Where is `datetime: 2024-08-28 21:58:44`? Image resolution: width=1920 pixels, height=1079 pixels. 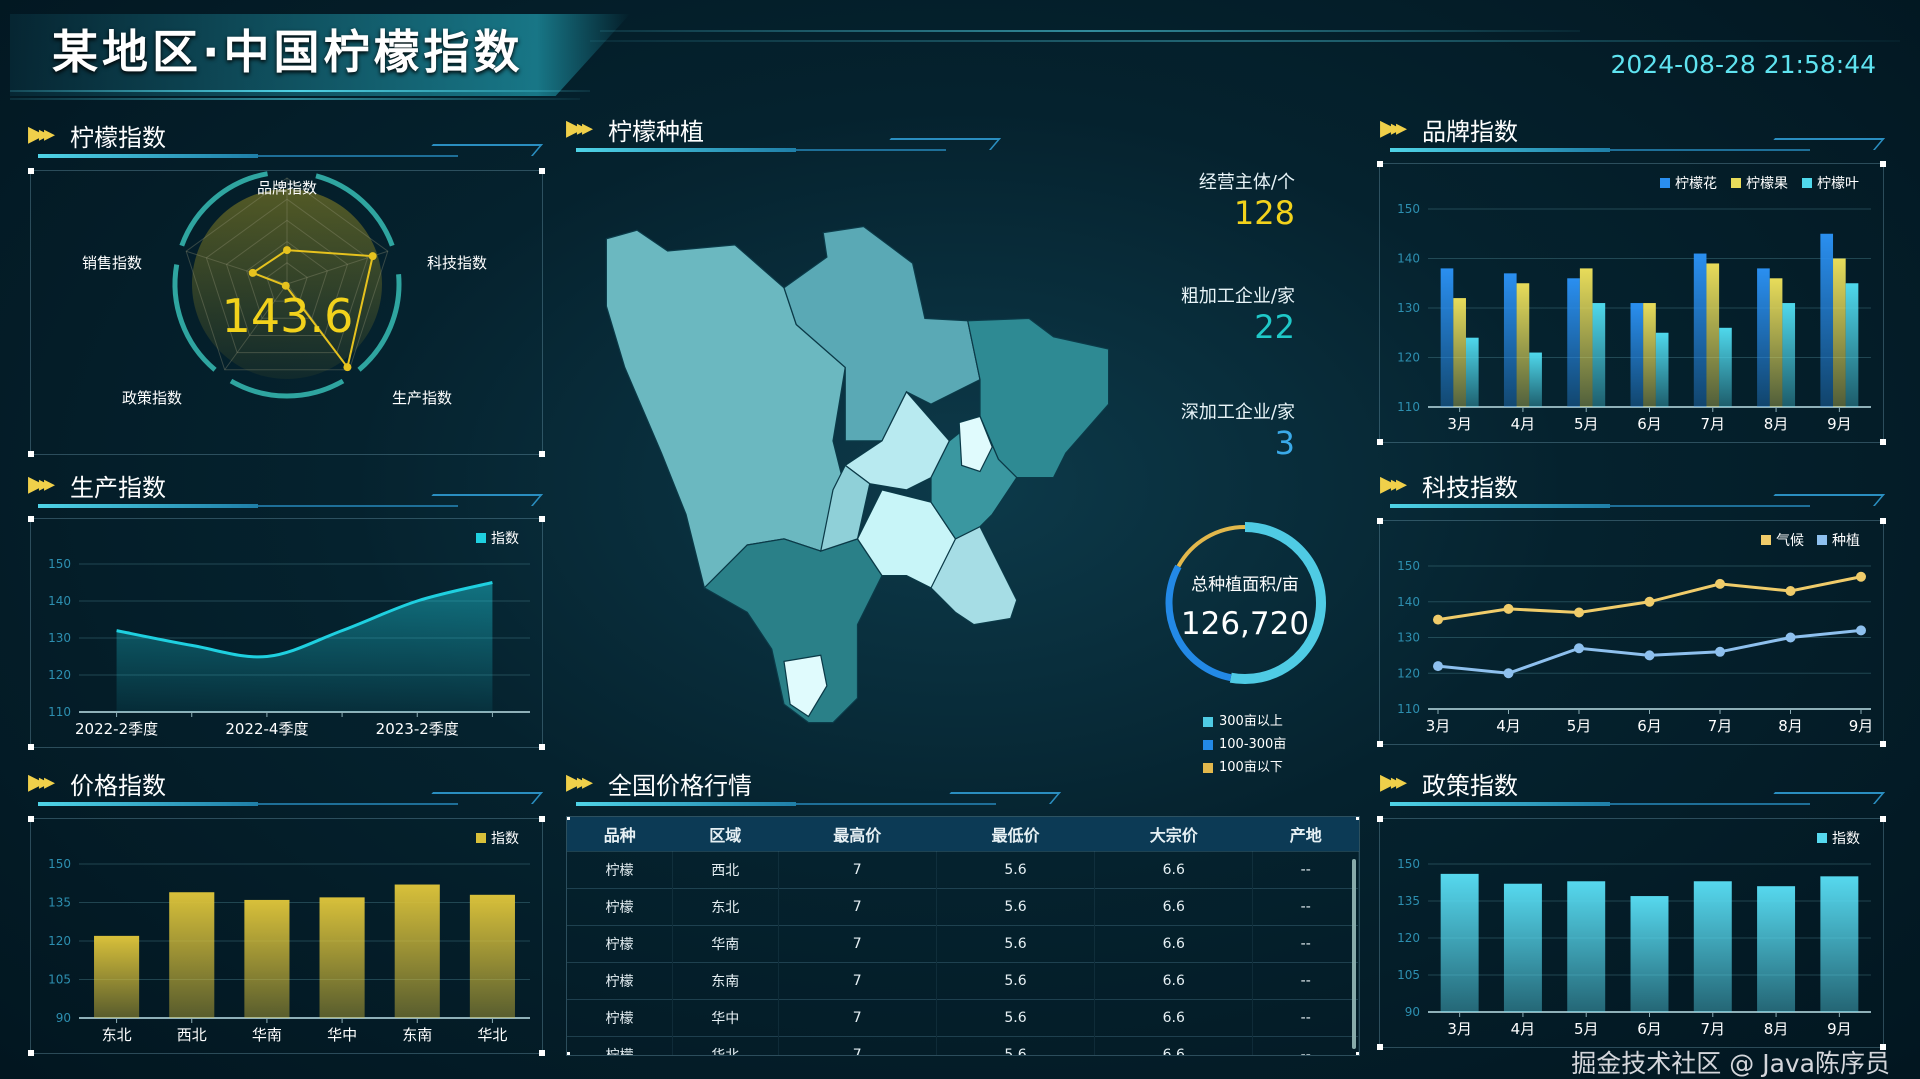 datetime: 2024-08-28 21:58:44 is located at coordinates (1743, 64).